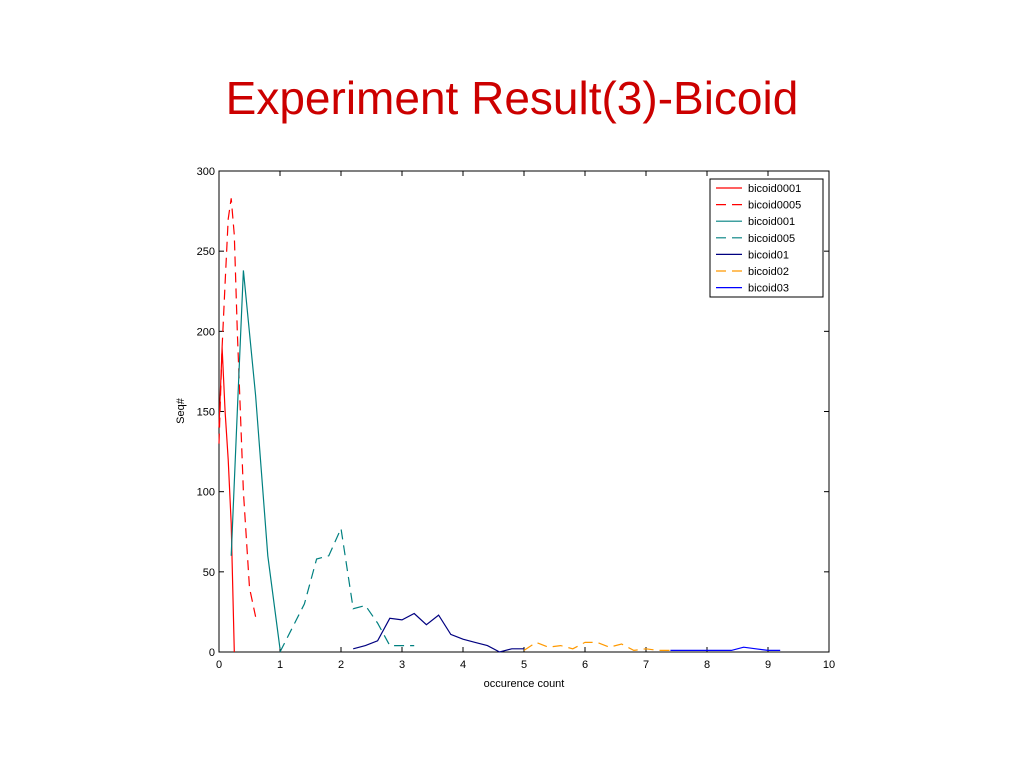 Image resolution: width=1024 pixels, height=768 pixels. Describe the element at coordinates (774, 189) in the screenshot. I see `legend-label-bicoid0001: bicoid0001` at that location.